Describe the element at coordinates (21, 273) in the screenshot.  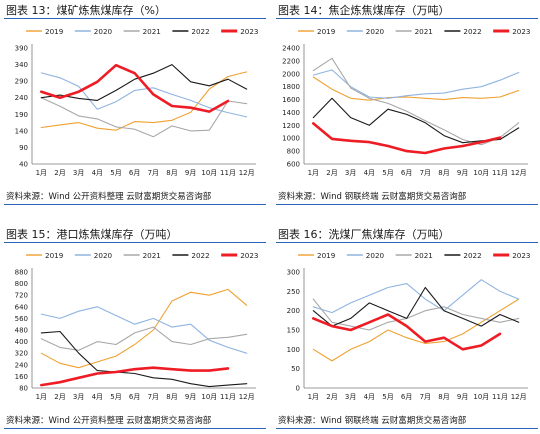
I see `y-tick-label: 880` at that location.